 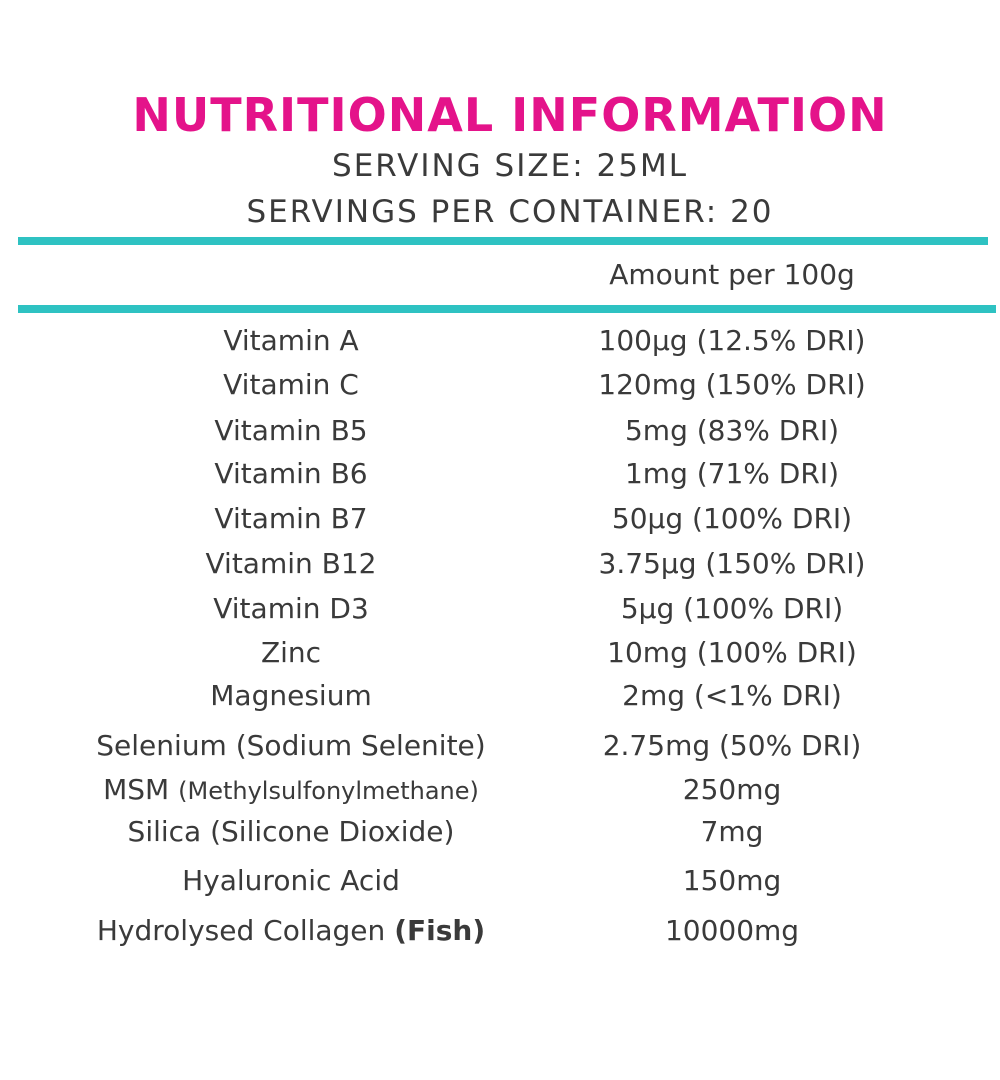 What do you see at coordinates (500, 436) in the screenshot?
I see `table-row: Vitamin B5 5mg (83% DRI)` at bounding box center [500, 436].